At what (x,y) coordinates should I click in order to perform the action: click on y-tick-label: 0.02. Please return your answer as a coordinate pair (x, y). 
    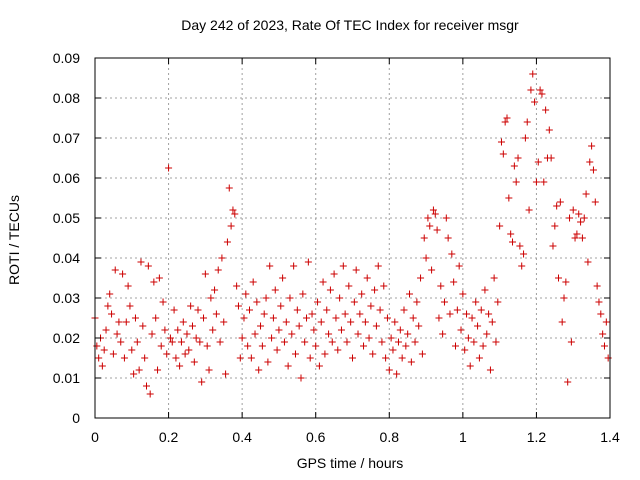
    Looking at the image, I should click on (66, 338).